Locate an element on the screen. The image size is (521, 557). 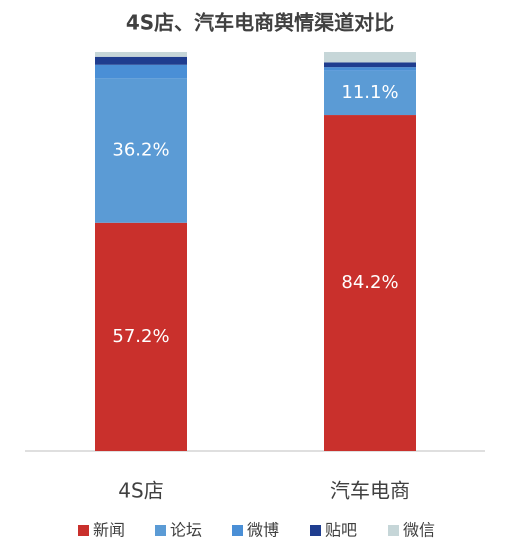
data-label: 11.1% is located at coordinates (369, 92).